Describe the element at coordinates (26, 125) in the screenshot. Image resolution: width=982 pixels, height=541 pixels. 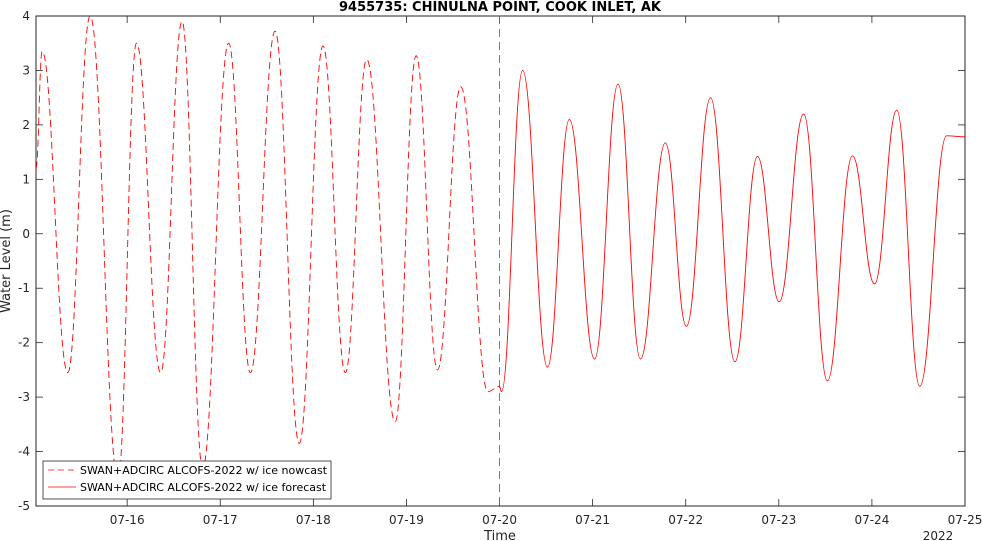
I see `y-tick-label: 2` at that location.